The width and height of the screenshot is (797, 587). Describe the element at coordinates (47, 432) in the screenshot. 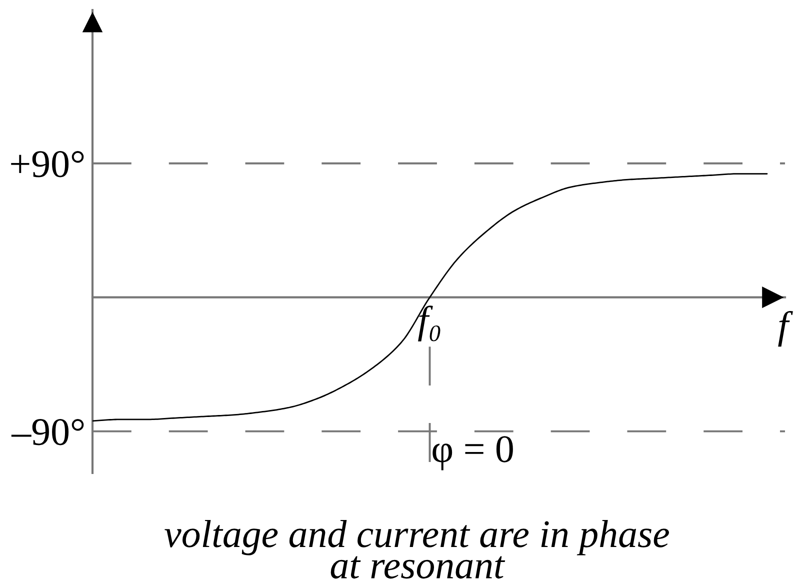

I see `y-tick-label: –90°` at that location.